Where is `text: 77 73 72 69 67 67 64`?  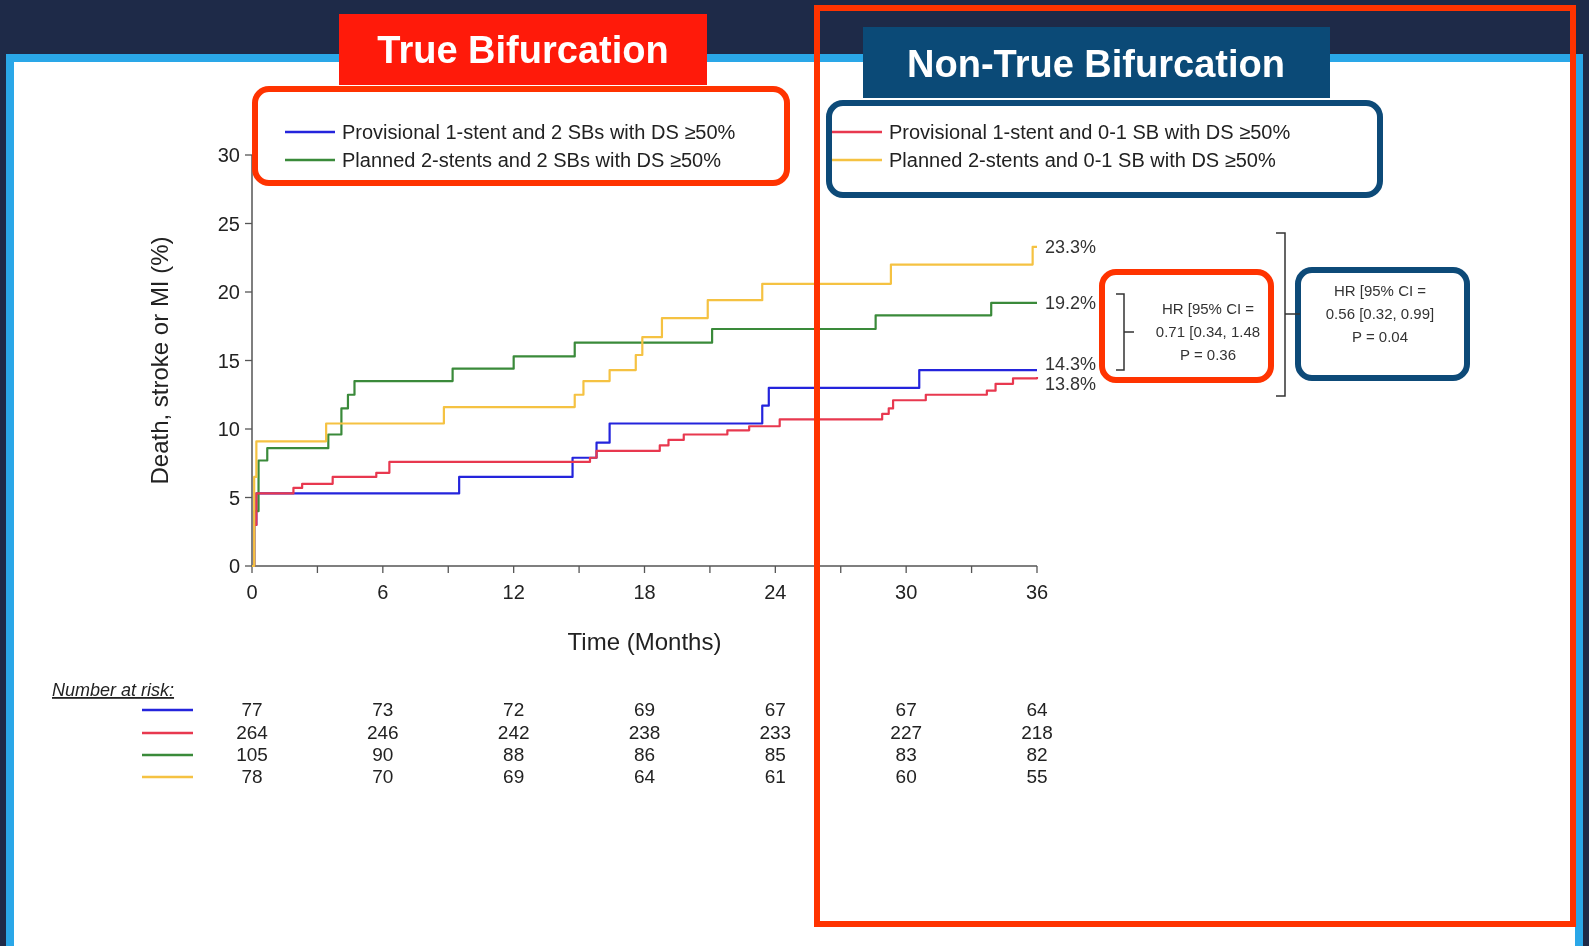 text: 77 73 72 69 67 67 64 is located at coordinates (644, 709).